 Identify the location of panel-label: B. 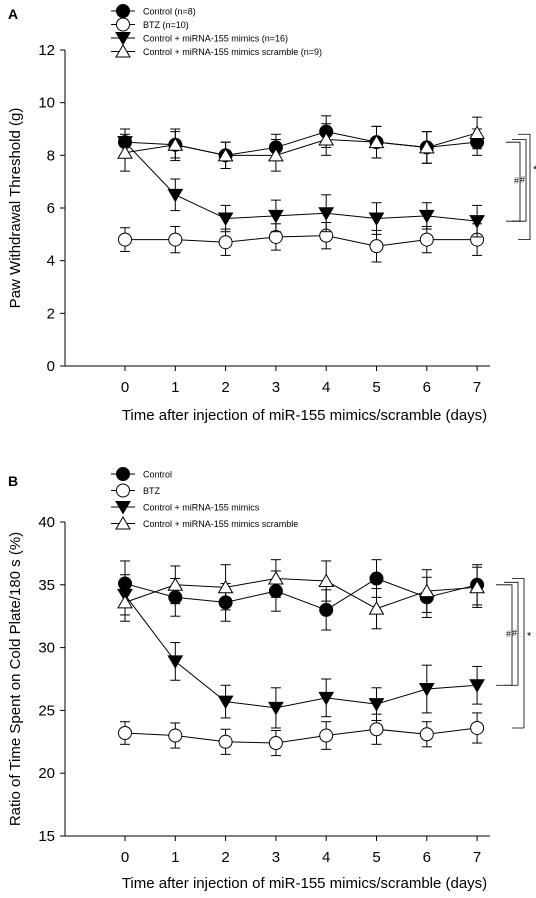
(13, 481).